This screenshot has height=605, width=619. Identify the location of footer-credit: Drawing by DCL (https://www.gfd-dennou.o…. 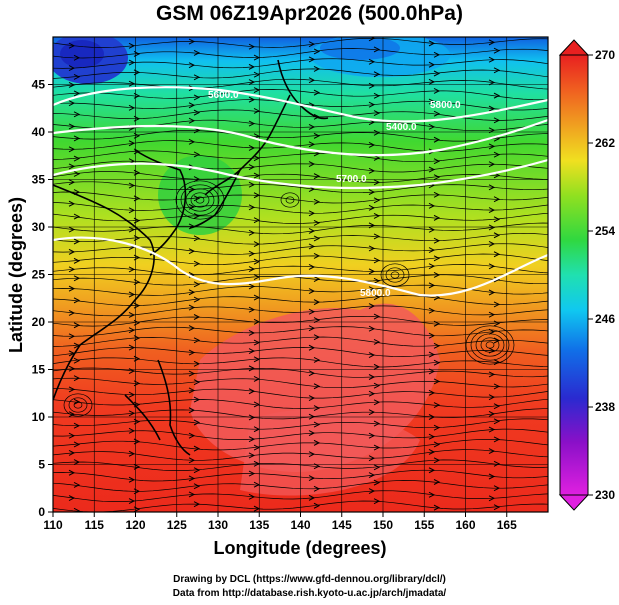
(309, 579).